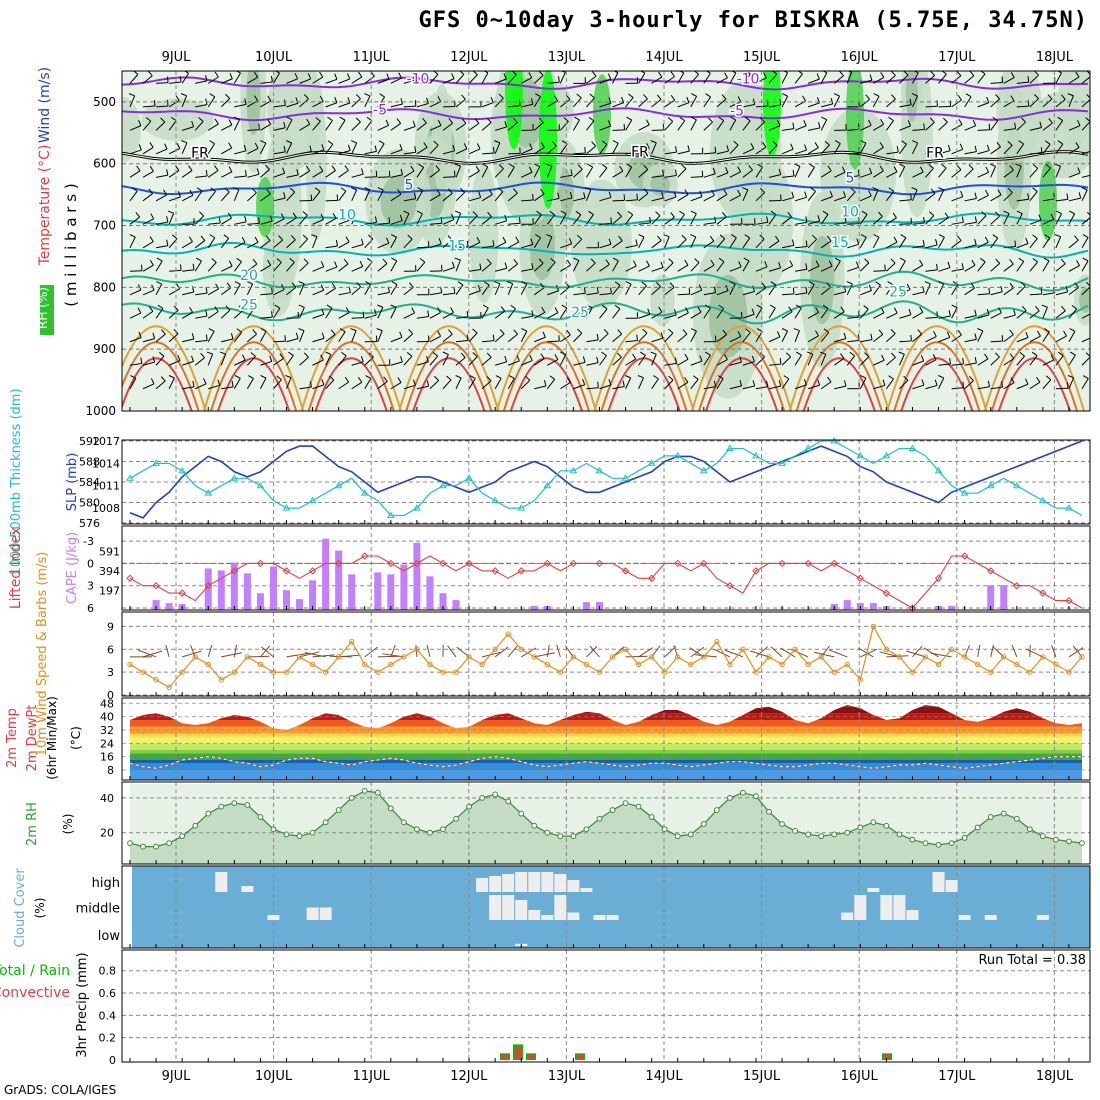 This screenshot has height=1100, width=1100. What do you see at coordinates (847, 664) in the screenshot?
I see `wind-speed-marker` at bounding box center [847, 664].